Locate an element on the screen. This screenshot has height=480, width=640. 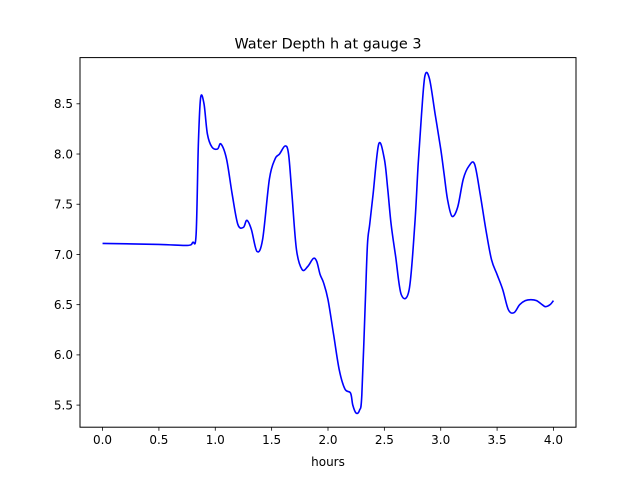
y-axis: 5.5 6.0 6.5 7.0 7.5 8.0 8.5 is located at coordinates (67, 254).